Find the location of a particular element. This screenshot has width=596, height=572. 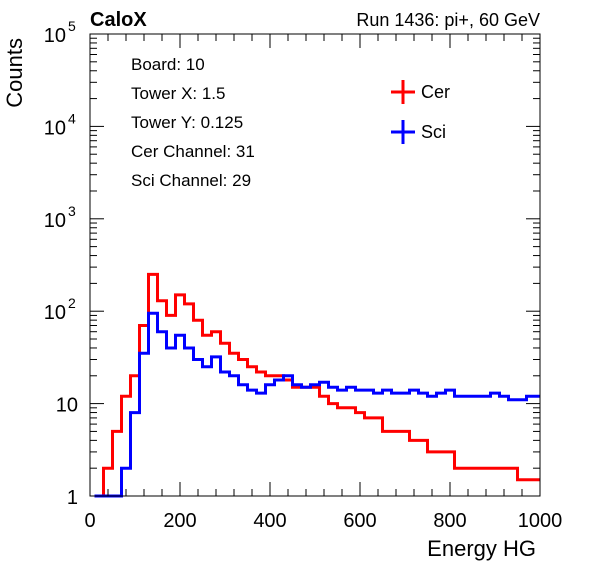

x-tick-label: 200 is located at coordinates (179, 521).